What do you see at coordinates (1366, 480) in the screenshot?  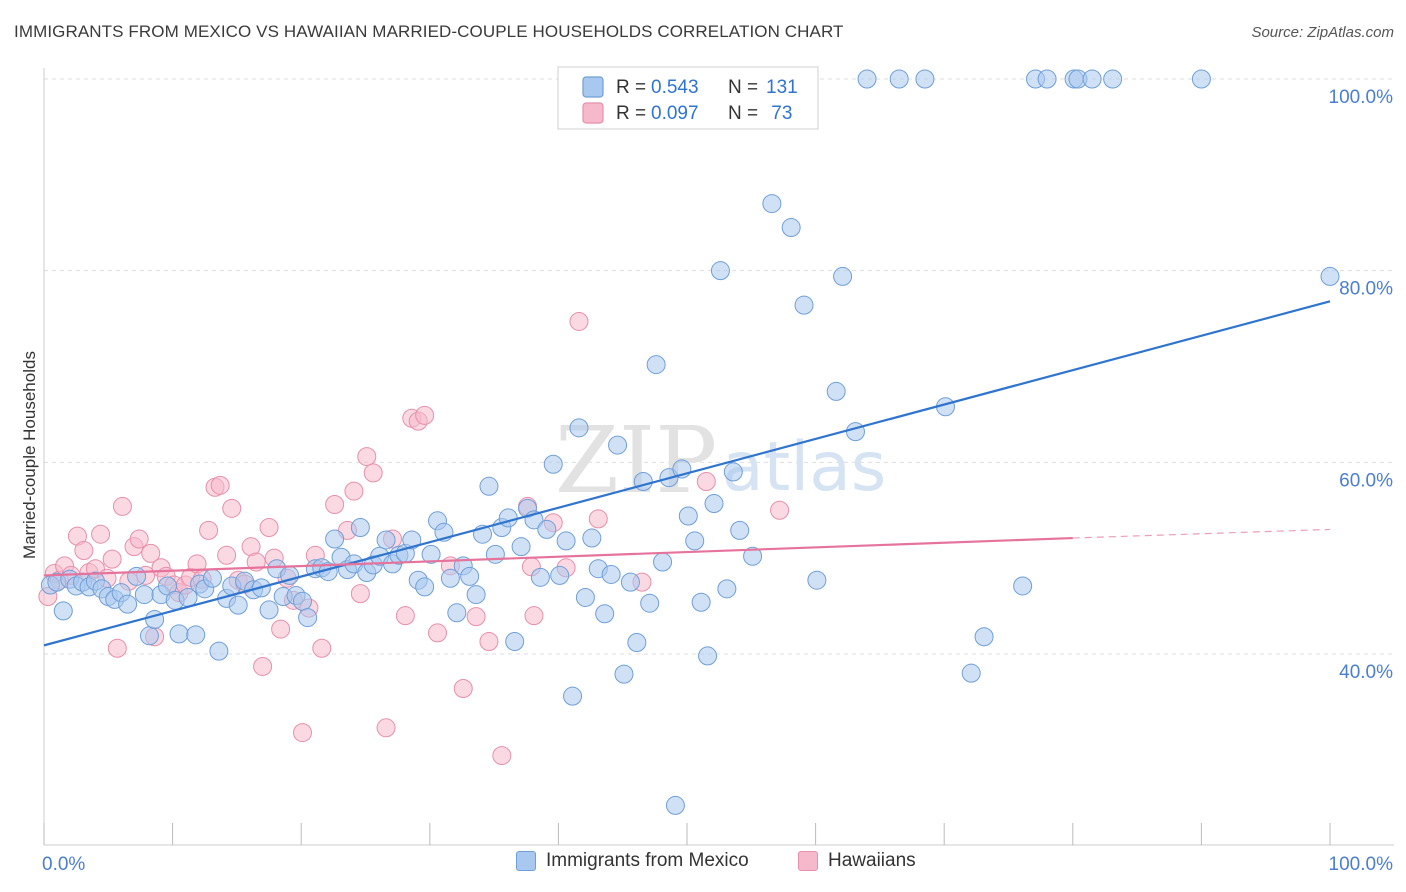 I see `y-tick-label-1: 60.0%` at bounding box center [1366, 480].